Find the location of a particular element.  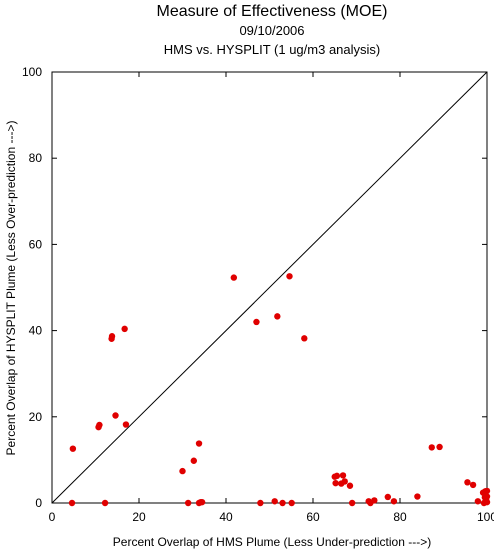

x-tick-label: 80 is located at coordinates (400, 517).